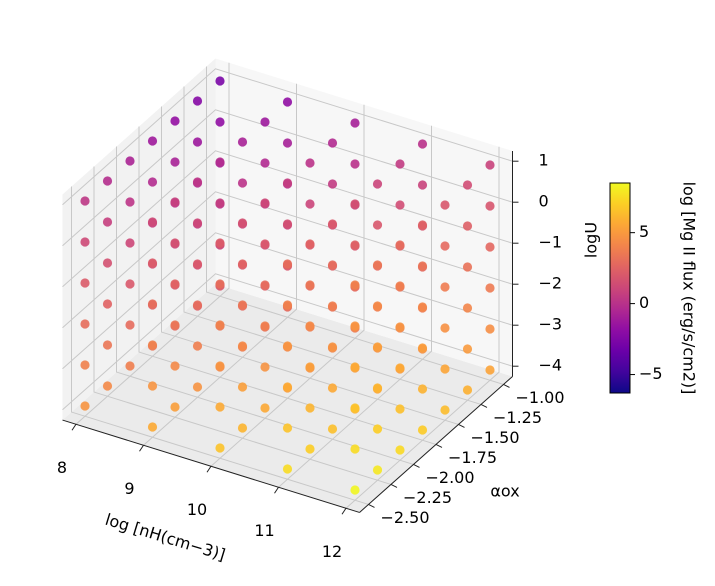 The image size is (715, 586). Describe the element at coordinates (517, 417) in the screenshot. I see `y-tick-label: −1.25` at that location.